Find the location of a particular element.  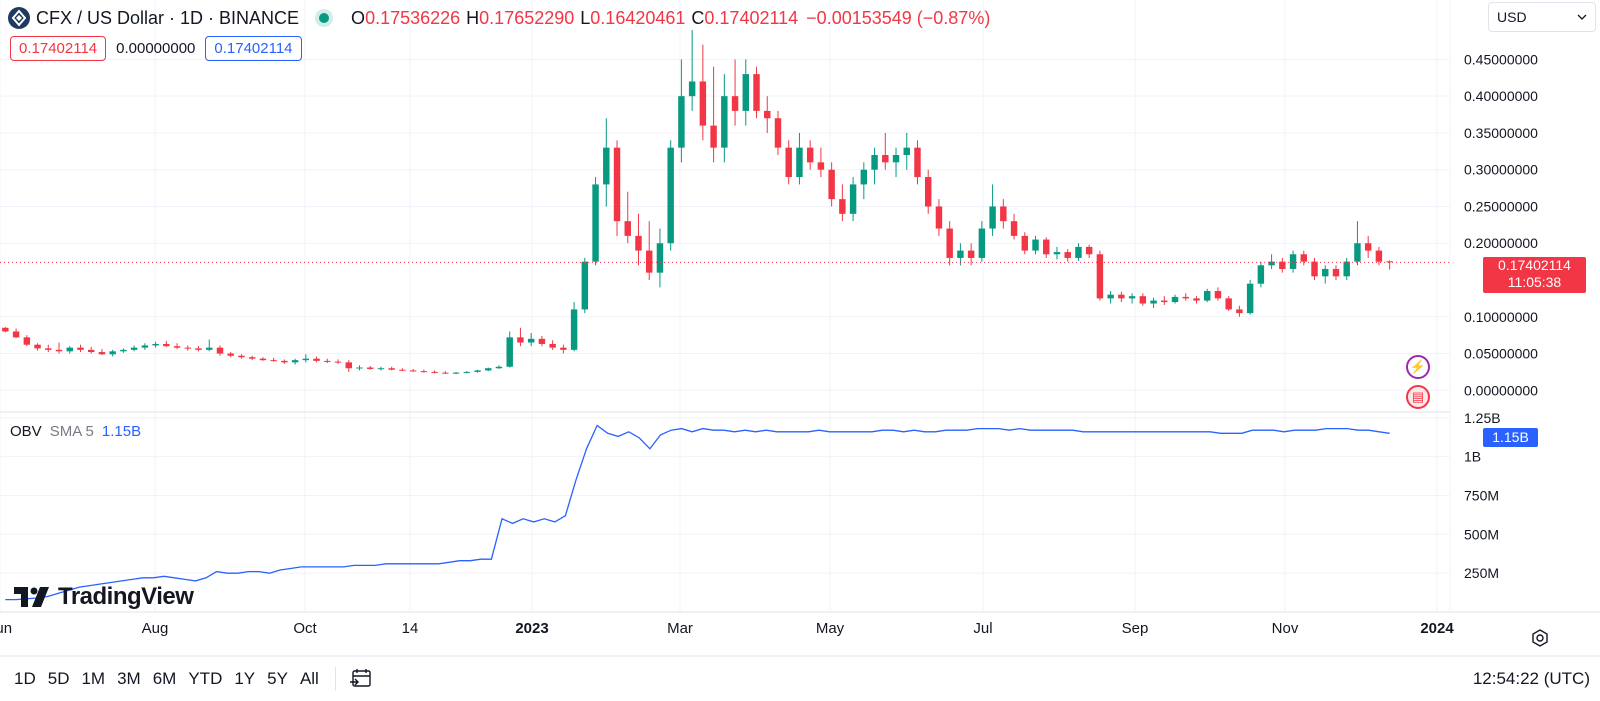

us-flag-icon: ▤ is located at coordinates (1418, 397).